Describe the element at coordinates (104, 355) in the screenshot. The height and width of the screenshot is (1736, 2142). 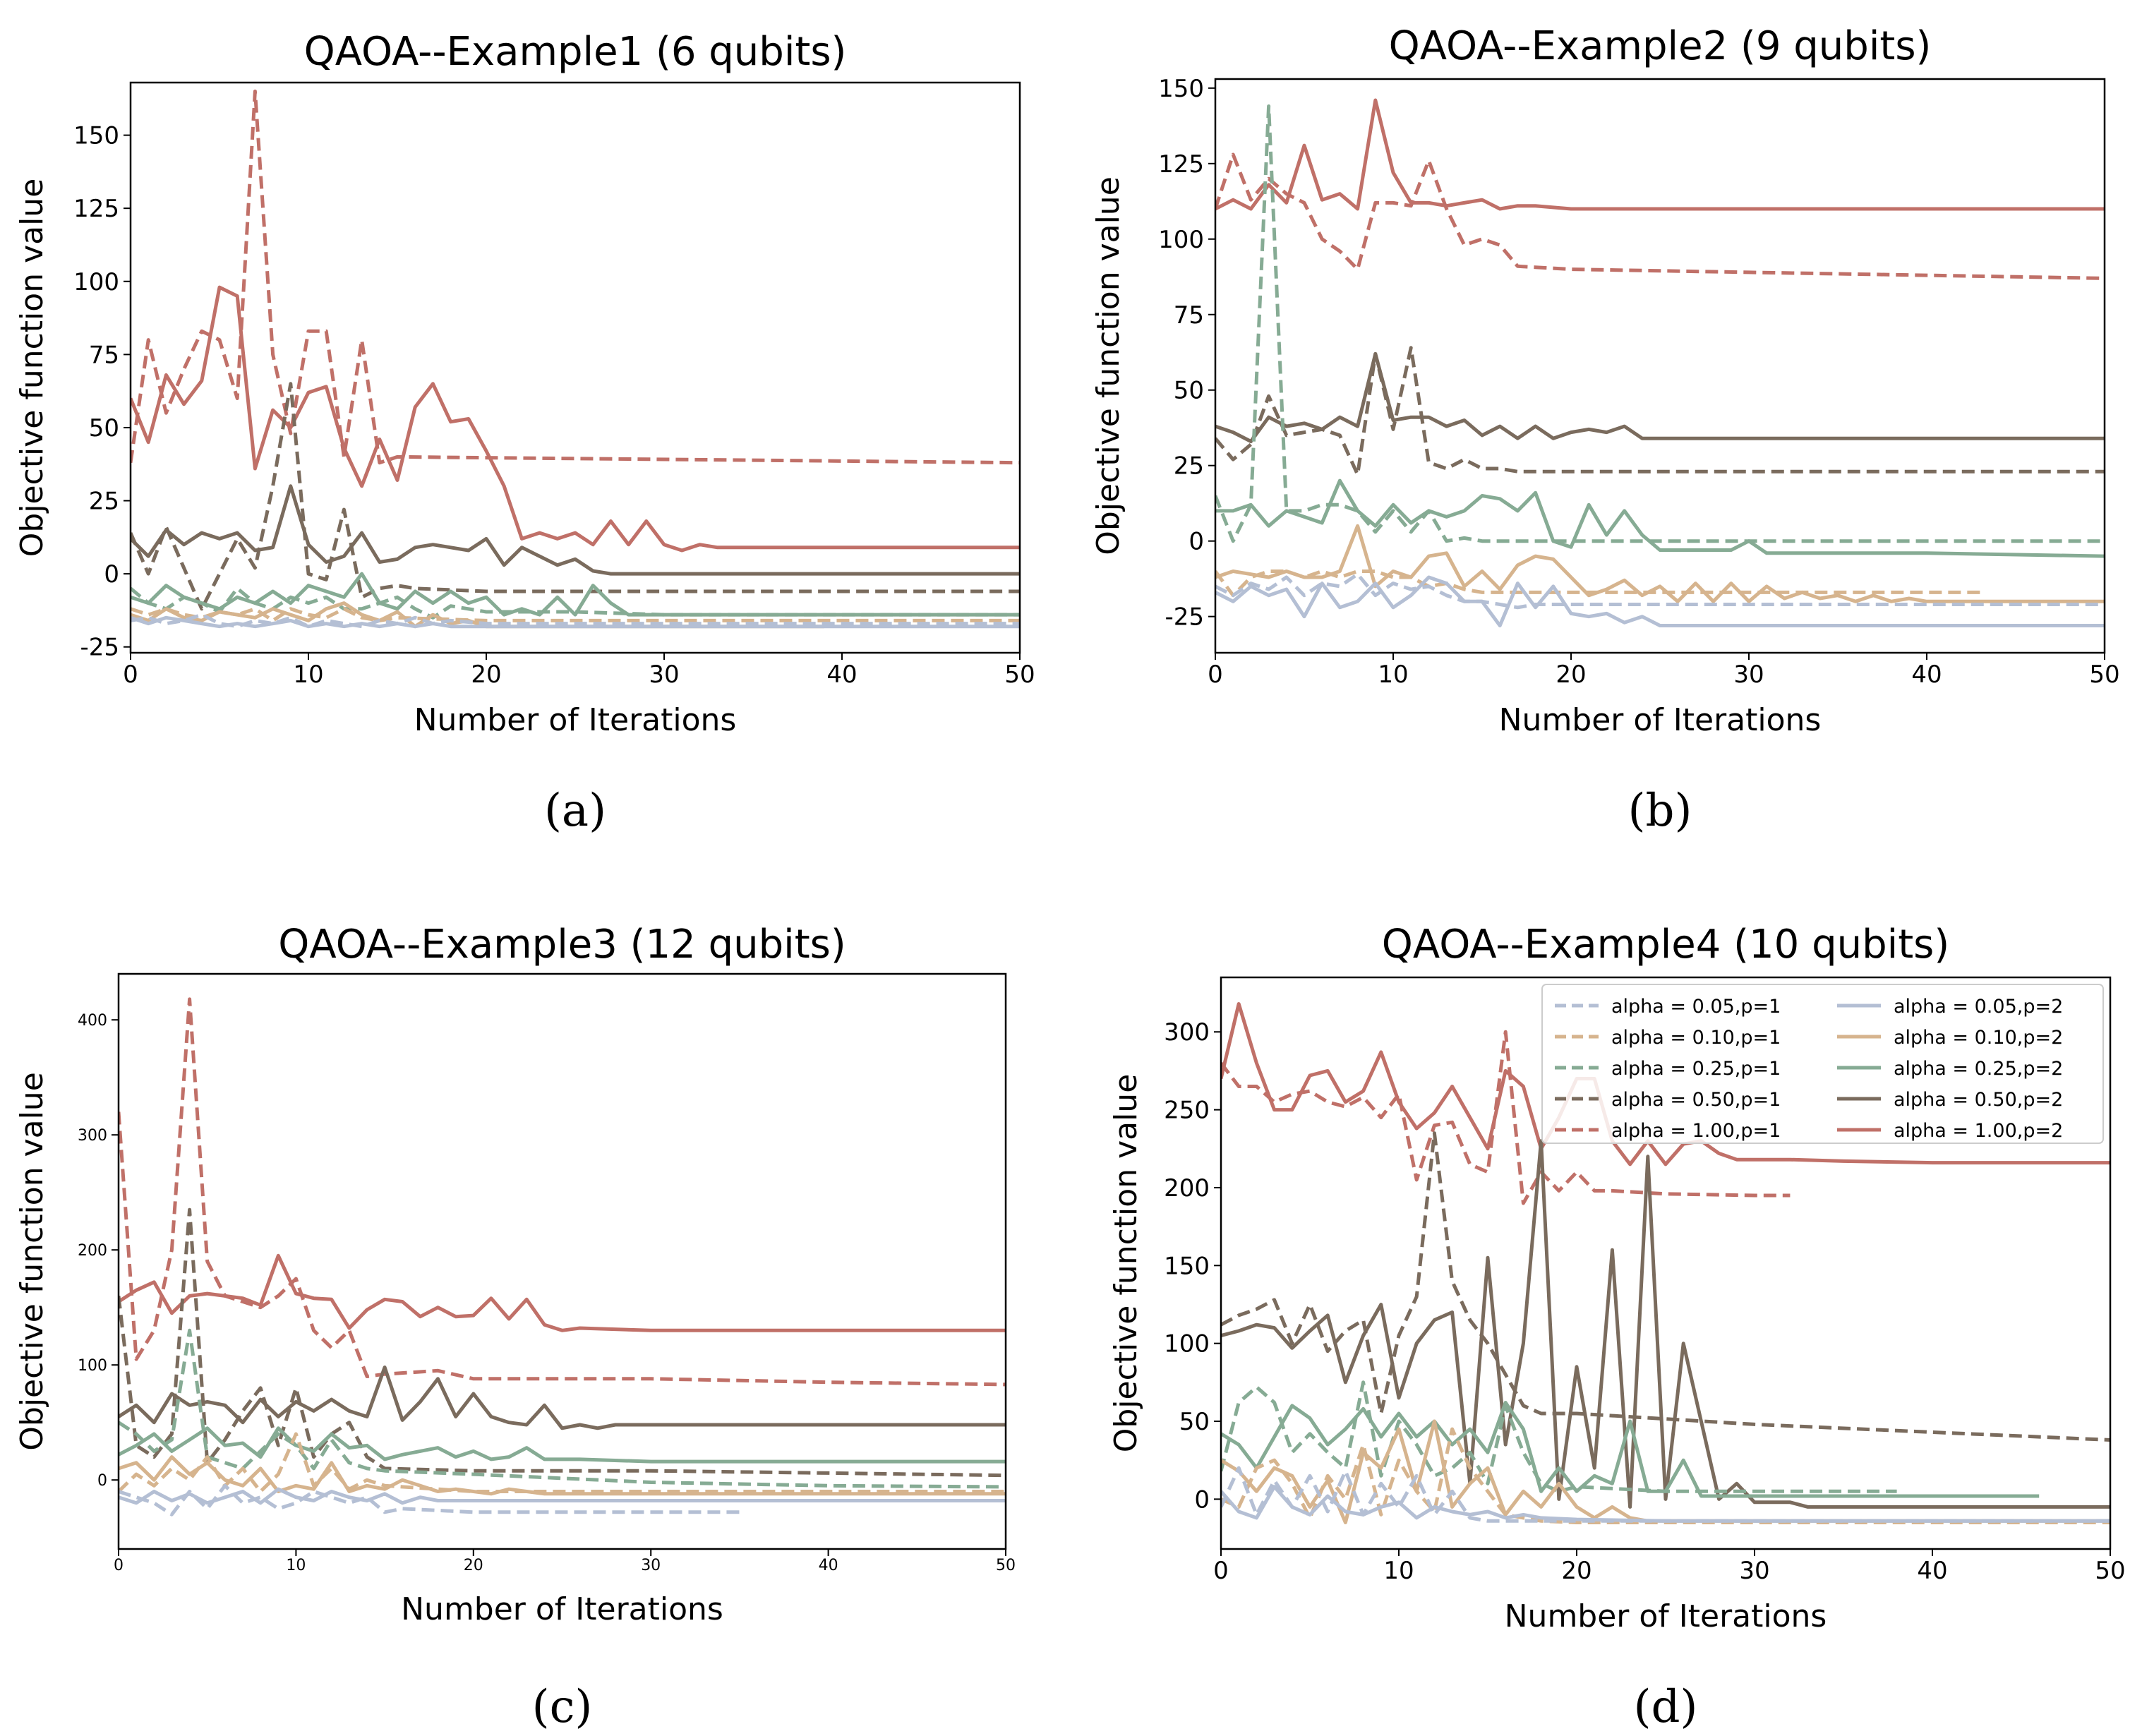
I see `y-tick-label: 75` at that location.